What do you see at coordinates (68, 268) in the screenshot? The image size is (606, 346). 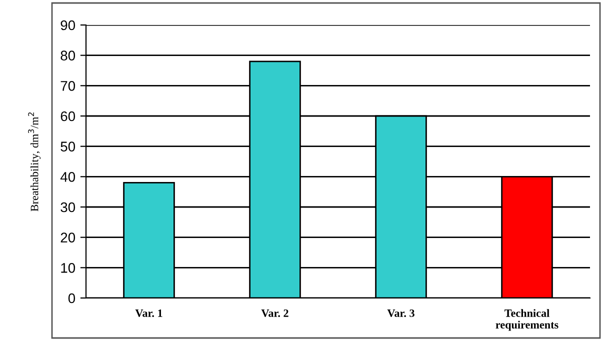 I see `y-tick-label: 10` at bounding box center [68, 268].